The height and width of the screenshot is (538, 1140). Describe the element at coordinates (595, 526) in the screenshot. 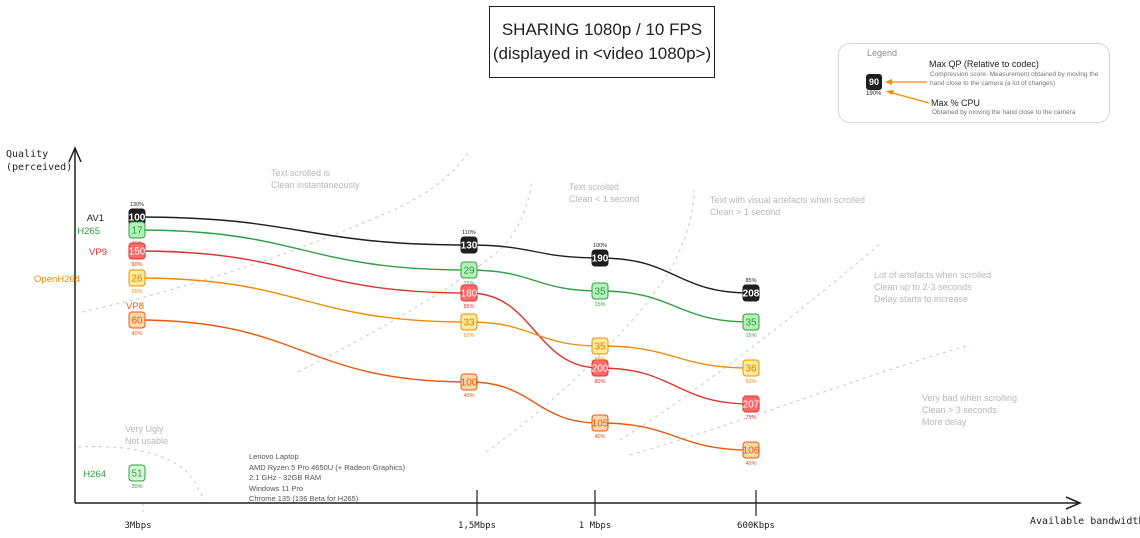

I see `x-tick-label: 1 Mbps` at that location.